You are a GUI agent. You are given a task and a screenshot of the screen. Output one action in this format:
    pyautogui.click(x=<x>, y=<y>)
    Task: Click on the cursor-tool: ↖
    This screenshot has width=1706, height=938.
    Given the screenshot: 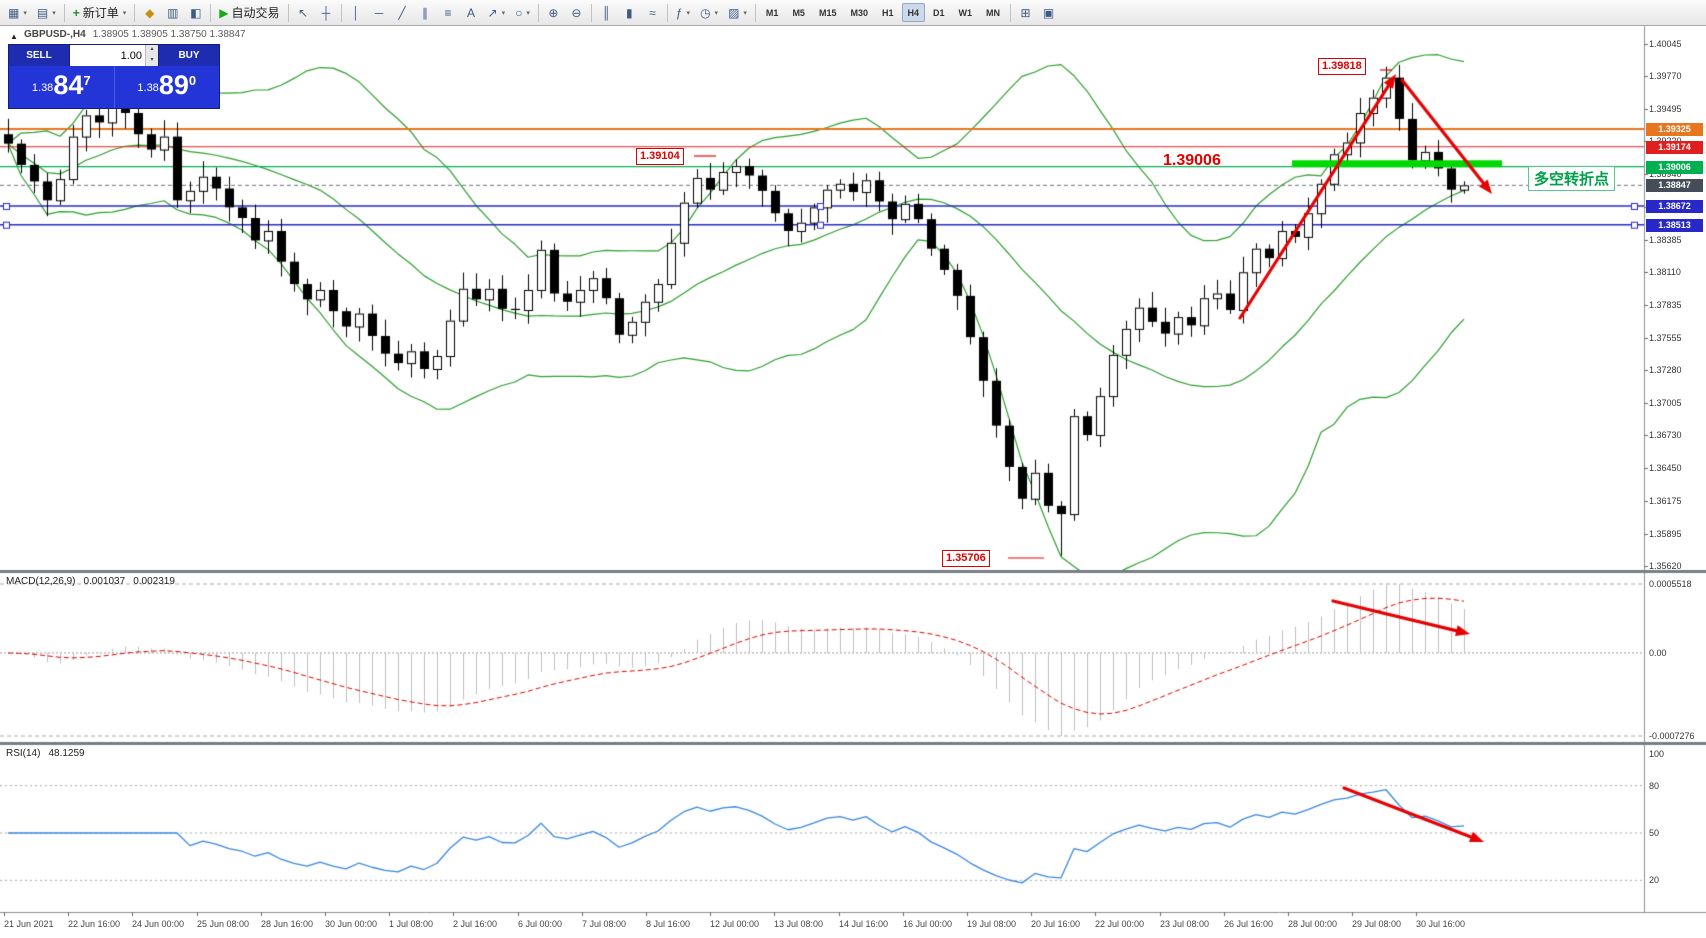 What is the action you would take?
    pyautogui.click(x=303, y=12)
    